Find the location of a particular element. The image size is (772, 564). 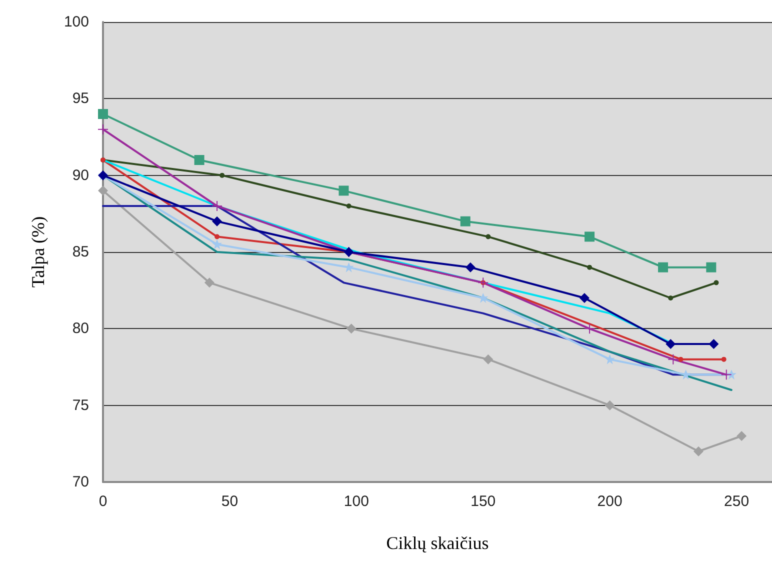

y-axis-title: Talpa (%) is located at coordinates (38, 252).